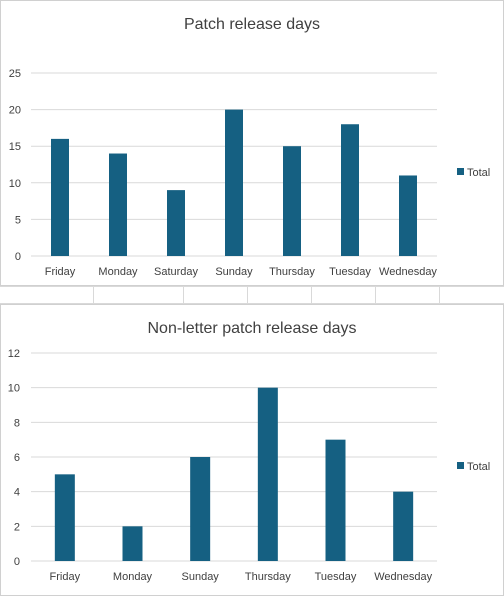 This screenshot has height=596, width=504. Describe the element at coordinates (176, 272) in the screenshot. I see `x-tick-label: Saturday` at that location.